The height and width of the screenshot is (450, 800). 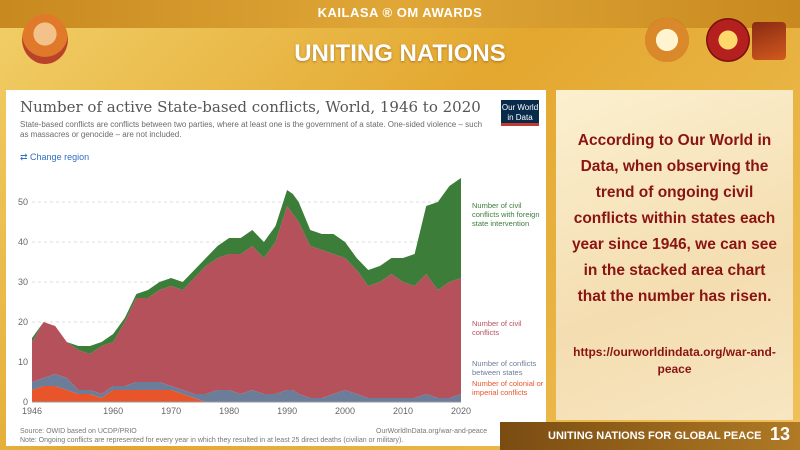 I want to click on y-tick-label: 0, so click(x=25, y=402).